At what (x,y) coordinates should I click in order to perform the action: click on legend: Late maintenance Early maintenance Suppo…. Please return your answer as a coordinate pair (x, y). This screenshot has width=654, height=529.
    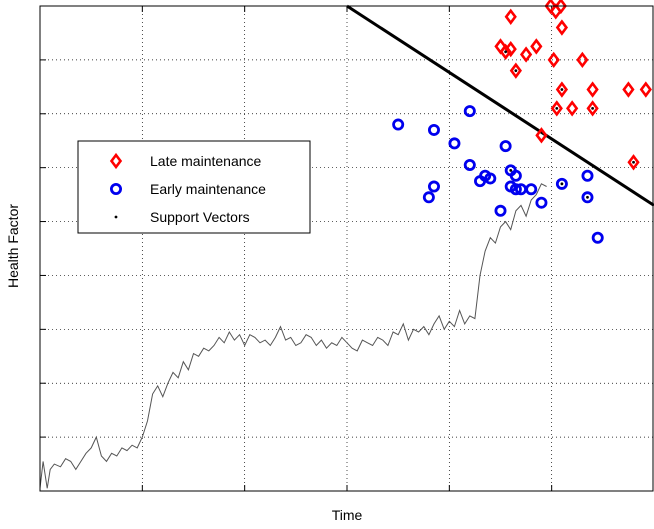
    Looking at the image, I should click on (194, 187).